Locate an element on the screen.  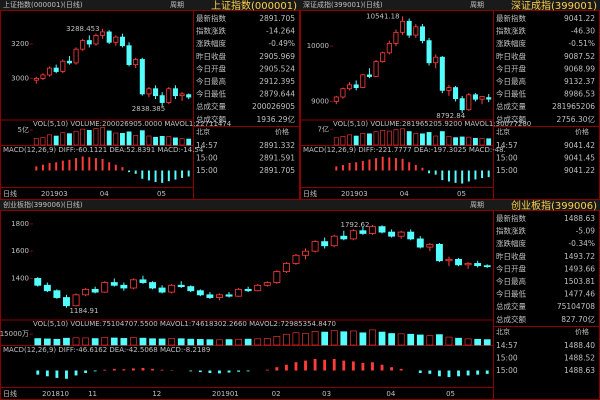
y-tick-label: 3000 is located at coordinates (20, 78).